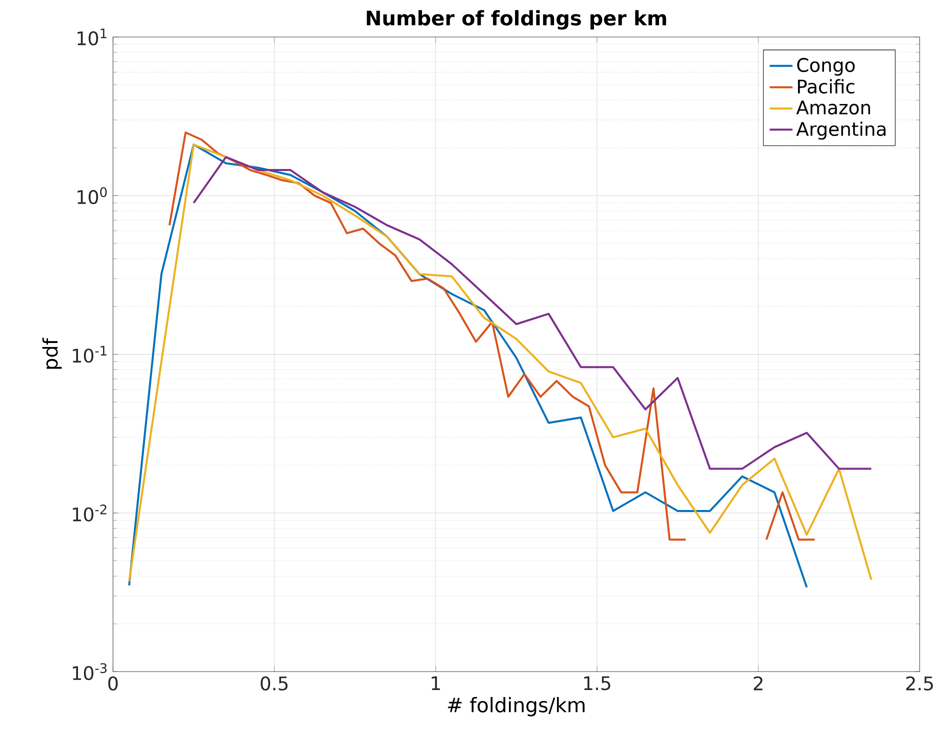 The width and height of the screenshot is (940, 745). Describe the element at coordinates (92, 195) in the screenshot. I see `y-tick-label: 10$^{0}$` at that location.